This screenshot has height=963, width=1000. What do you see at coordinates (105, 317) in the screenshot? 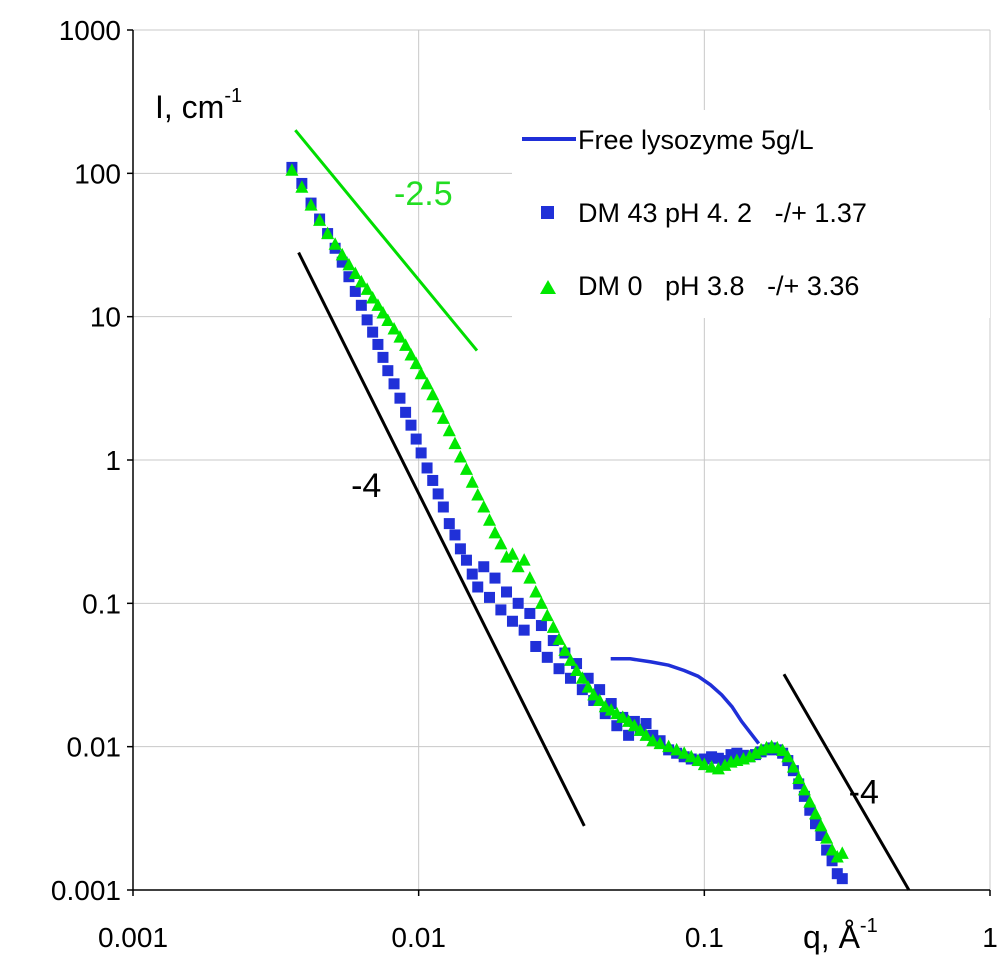
I see `y-tick-label: 10` at bounding box center [105, 317].